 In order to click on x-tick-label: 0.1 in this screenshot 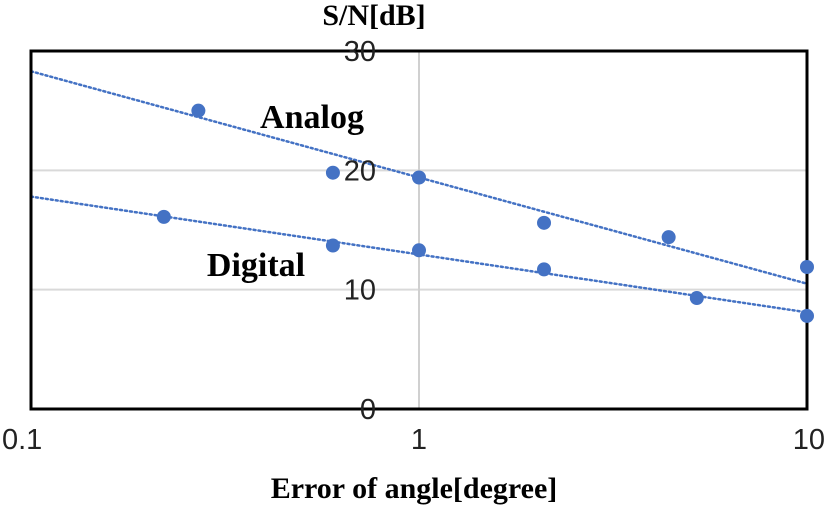, I will do `click(22, 440)`.